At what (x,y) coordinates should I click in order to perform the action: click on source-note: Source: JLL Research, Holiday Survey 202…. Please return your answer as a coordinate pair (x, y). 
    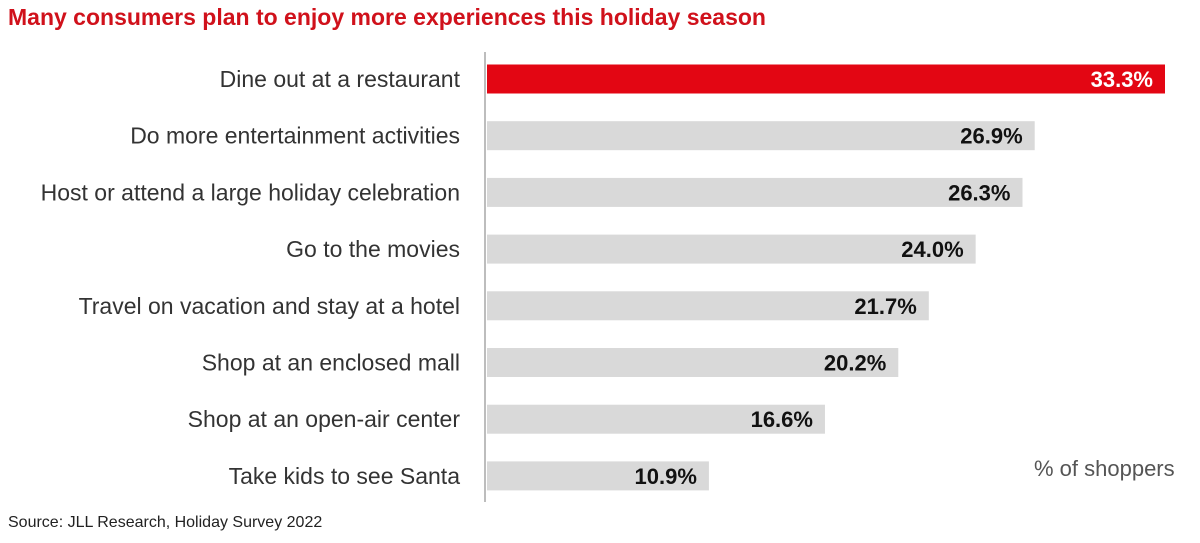
    Looking at the image, I should click on (165, 522).